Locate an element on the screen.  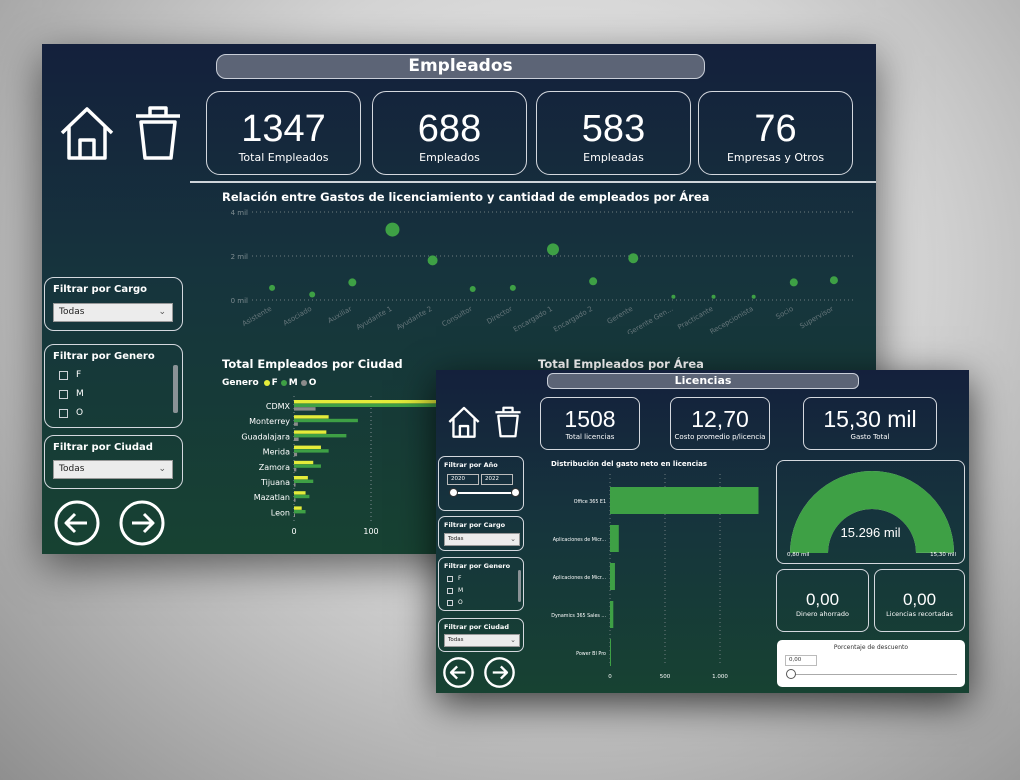
genero-legend: Genero F M O is located at coordinates (269, 383).